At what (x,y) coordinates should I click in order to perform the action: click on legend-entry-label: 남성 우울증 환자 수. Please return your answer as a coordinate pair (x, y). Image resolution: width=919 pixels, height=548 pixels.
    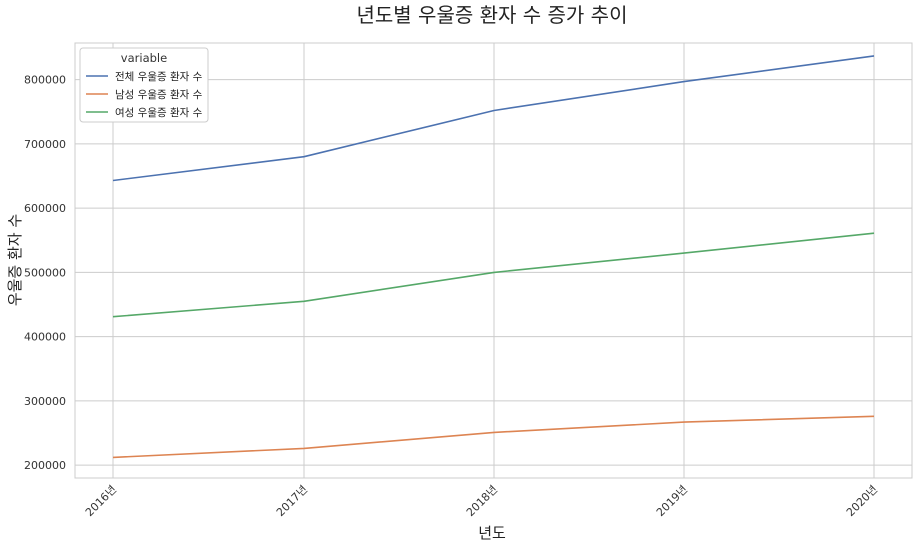
    Looking at the image, I should click on (159, 95).